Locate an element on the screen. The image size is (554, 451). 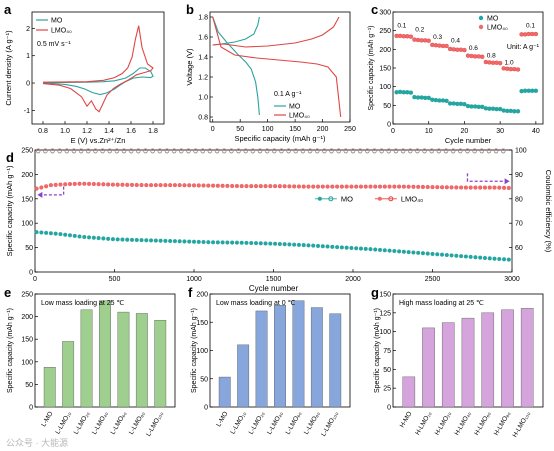
panel-d-arrowhead-right is located at coordinates (507, 181).